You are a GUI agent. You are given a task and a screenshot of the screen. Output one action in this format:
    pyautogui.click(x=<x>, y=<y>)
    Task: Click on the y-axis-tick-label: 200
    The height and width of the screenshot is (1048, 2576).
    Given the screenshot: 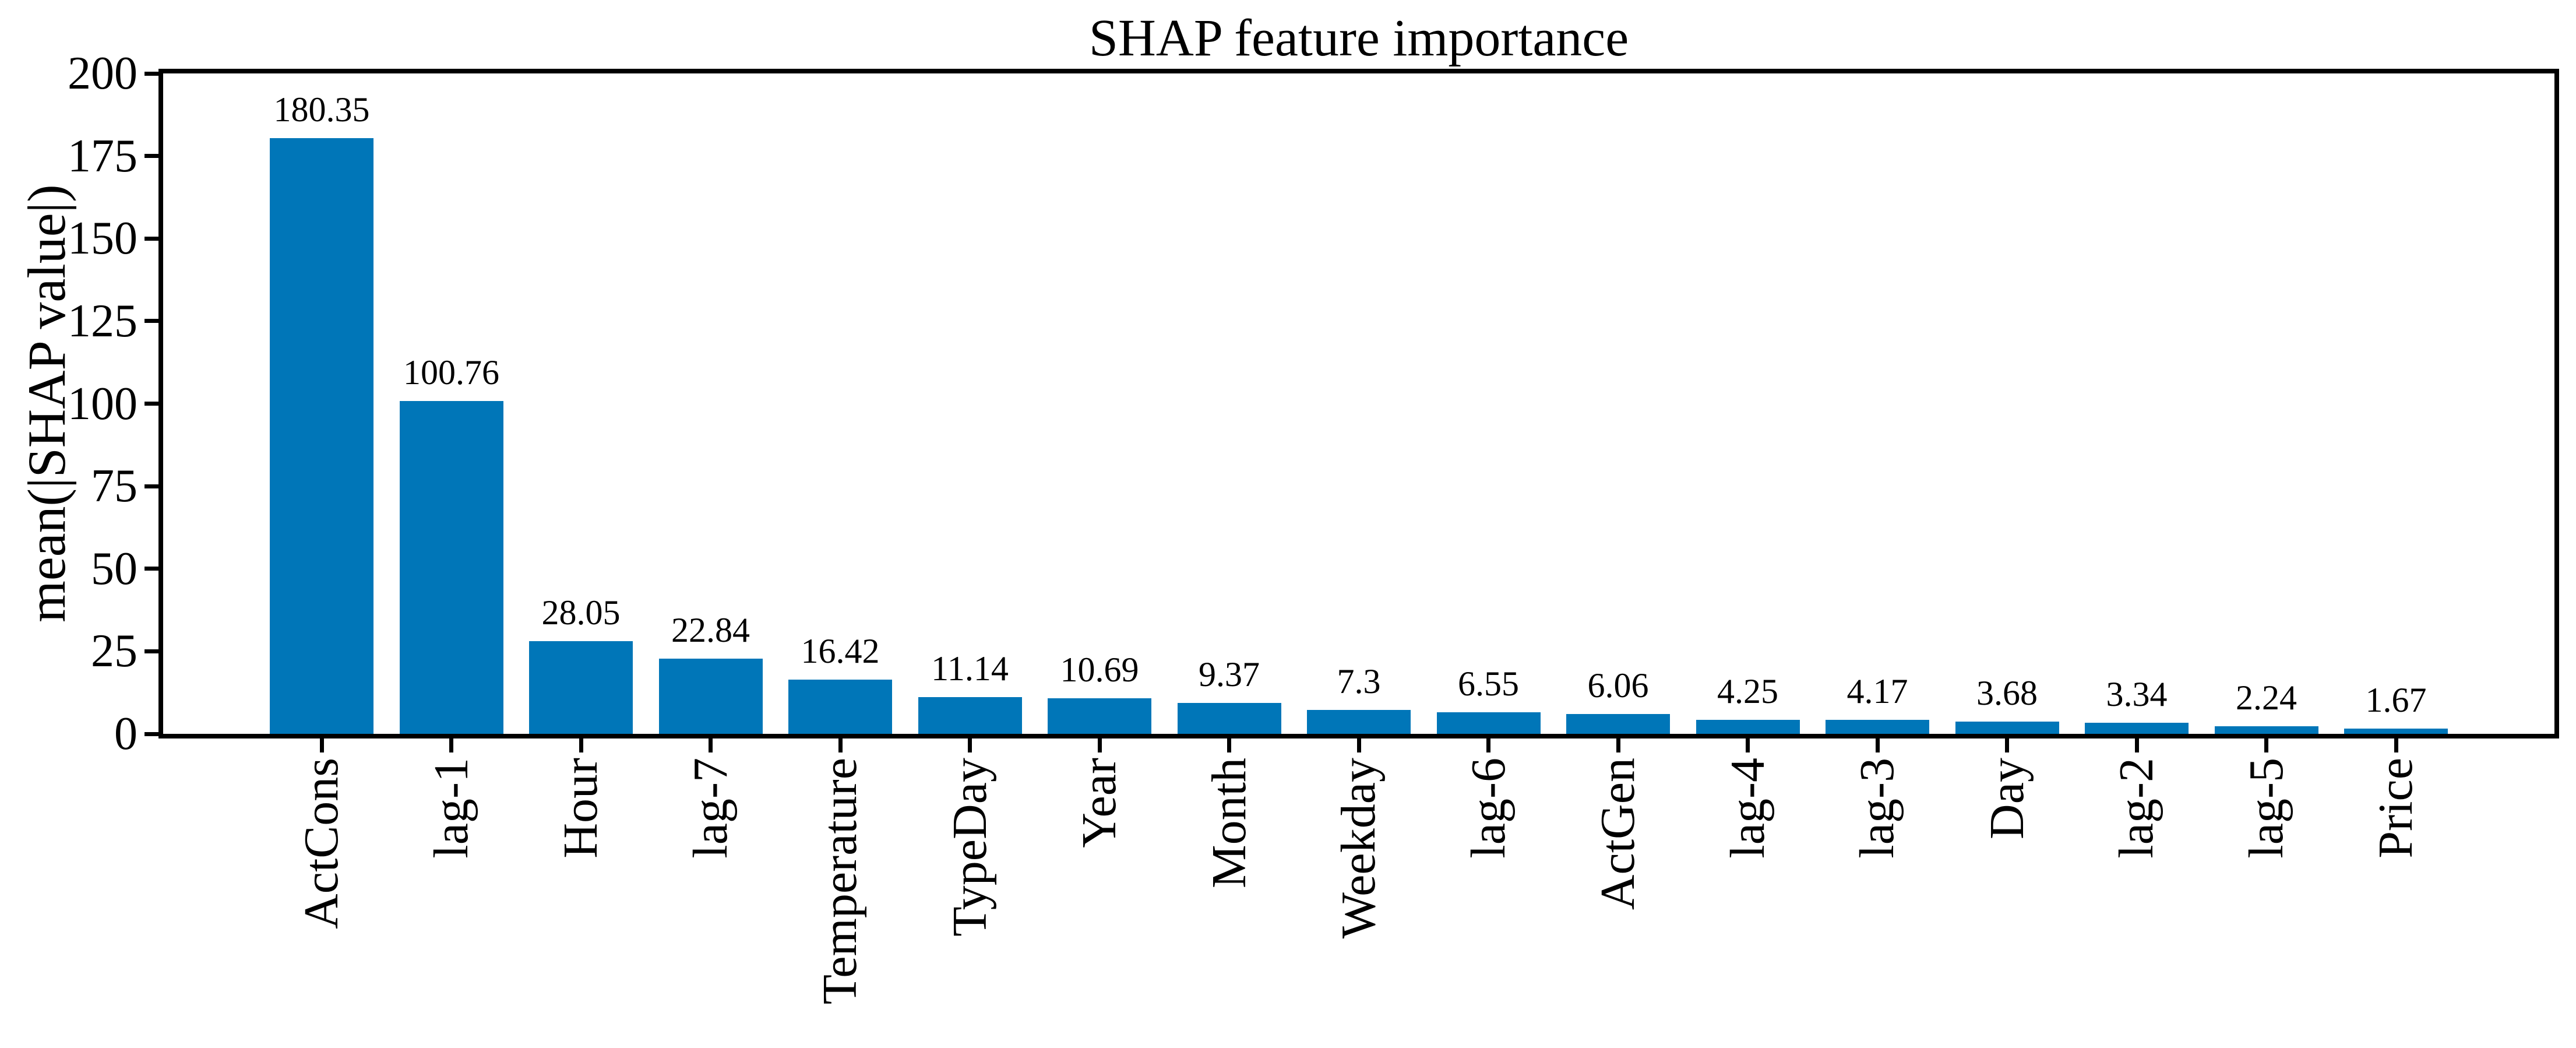 What is the action you would take?
    pyautogui.click(x=103, y=73)
    